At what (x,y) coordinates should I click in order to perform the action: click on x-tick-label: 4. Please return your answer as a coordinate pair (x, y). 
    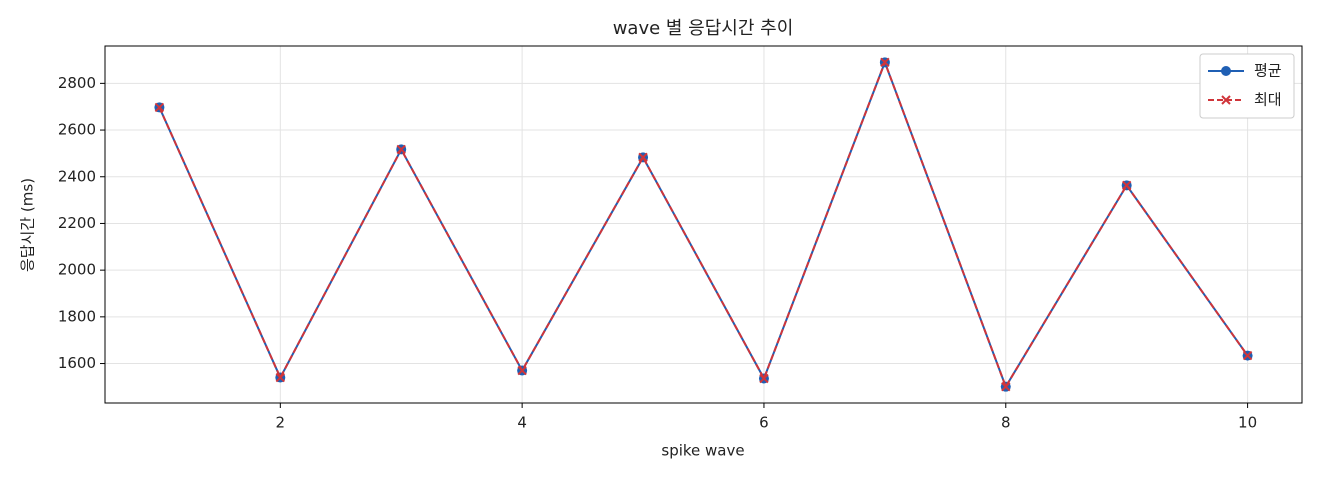
    Looking at the image, I should click on (522, 423).